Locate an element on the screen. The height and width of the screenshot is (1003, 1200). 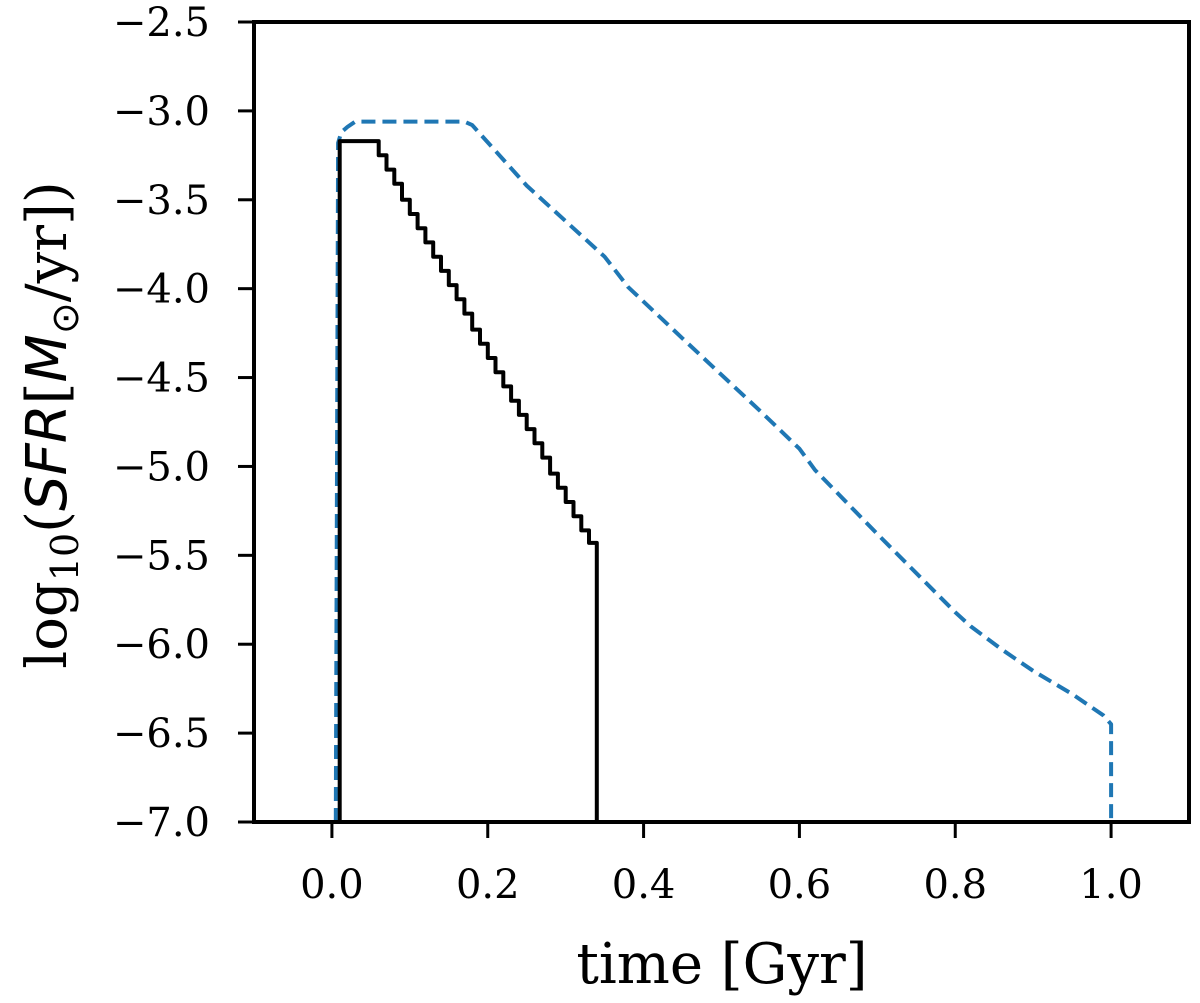
x-tick-label: 0.4 is located at coordinates (644, 885).